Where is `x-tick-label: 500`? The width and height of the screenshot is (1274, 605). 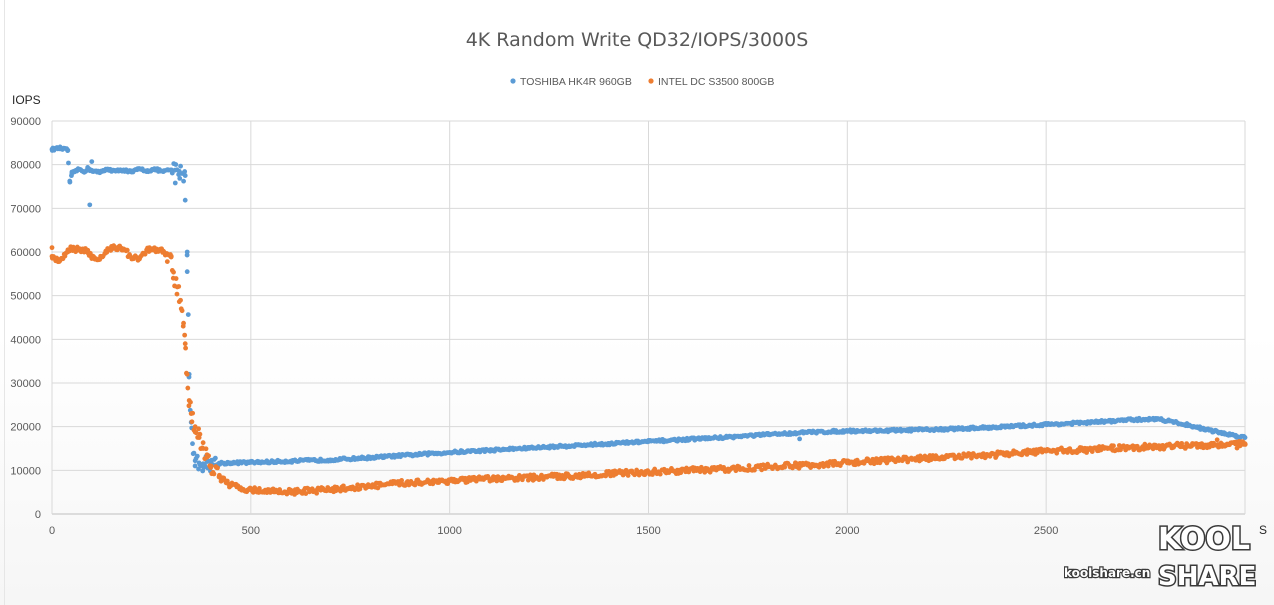 x-tick-label: 500 is located at coordinates (251, 531).